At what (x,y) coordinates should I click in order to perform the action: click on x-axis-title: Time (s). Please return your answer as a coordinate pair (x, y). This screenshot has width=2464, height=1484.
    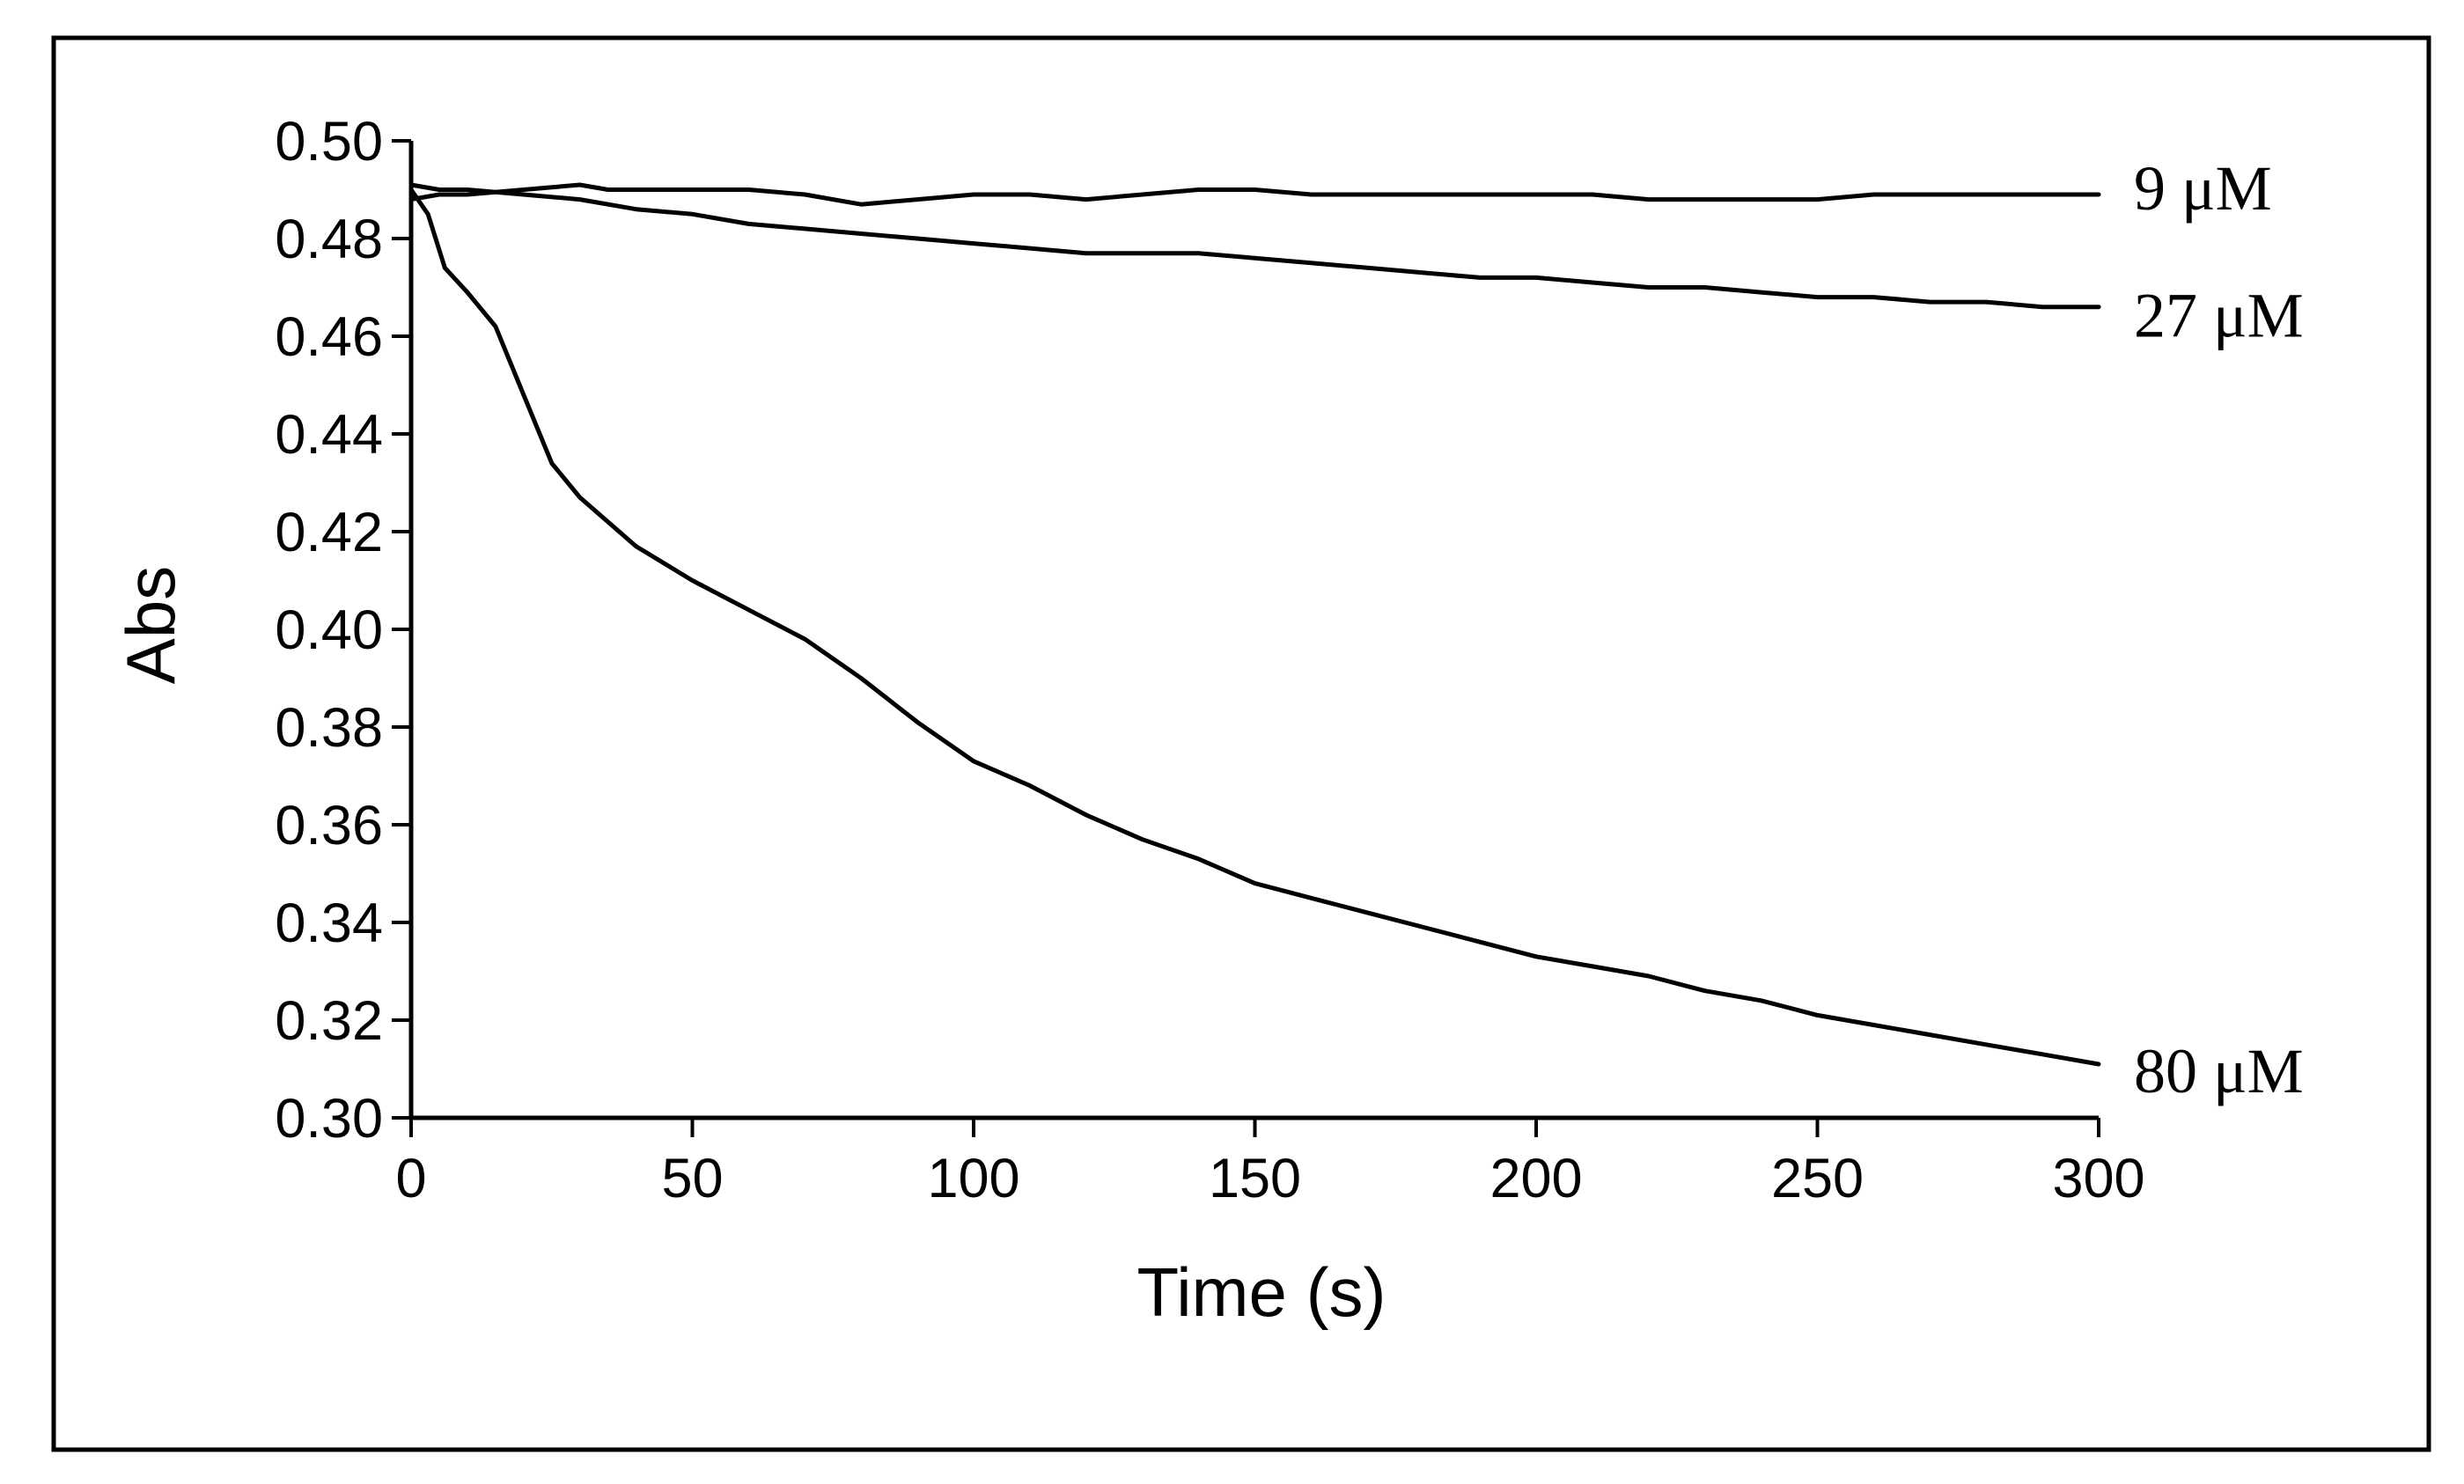
    Looking at the image, I should click on (1261, 1292).